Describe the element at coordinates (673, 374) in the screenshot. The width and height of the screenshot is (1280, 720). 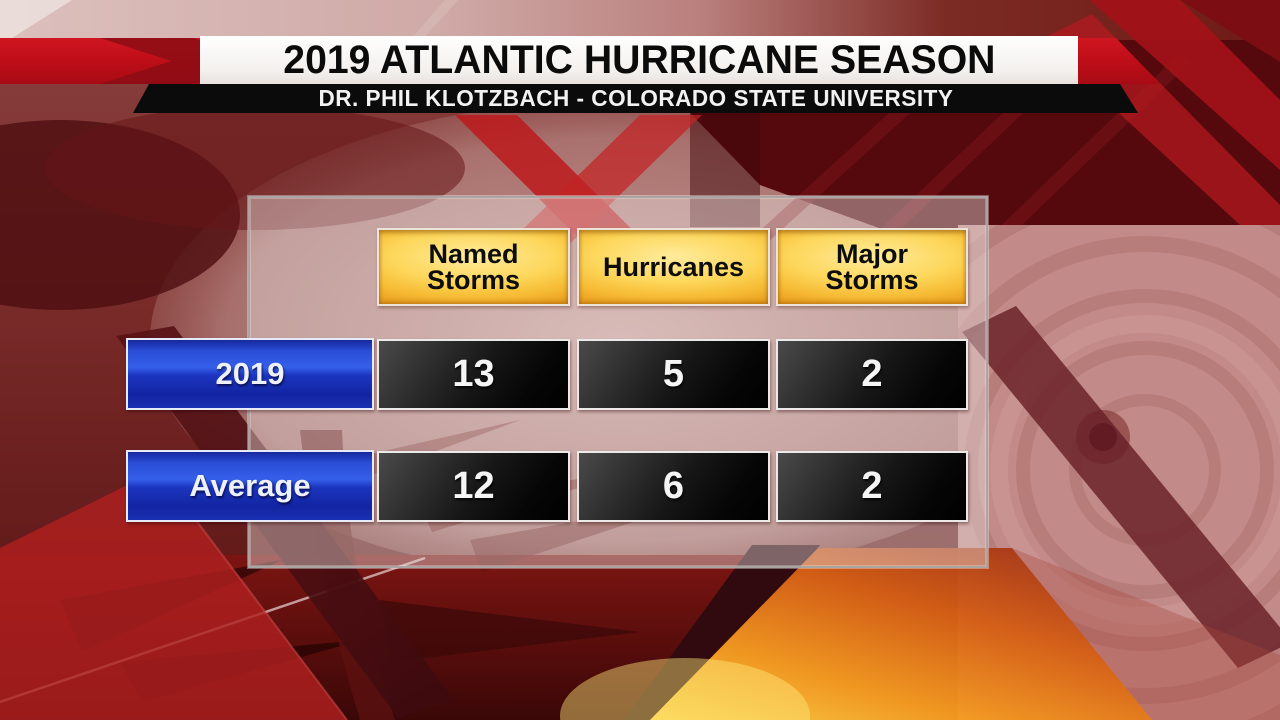
I see `cell-2019-hurricanes: 5` at that location.